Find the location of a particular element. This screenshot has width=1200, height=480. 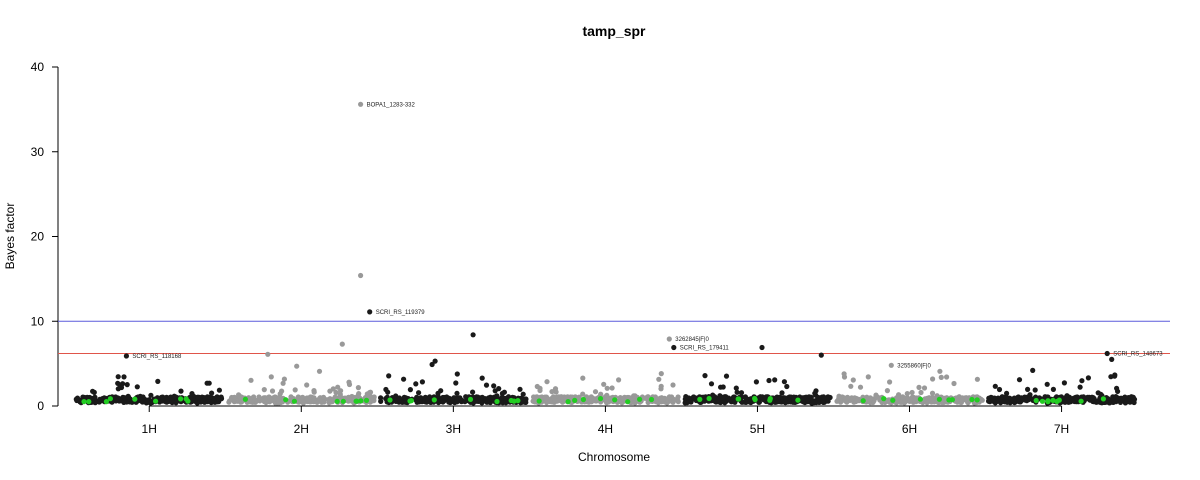

point-label: BOPA1_1283-332 is located at coordinates (391, 105).